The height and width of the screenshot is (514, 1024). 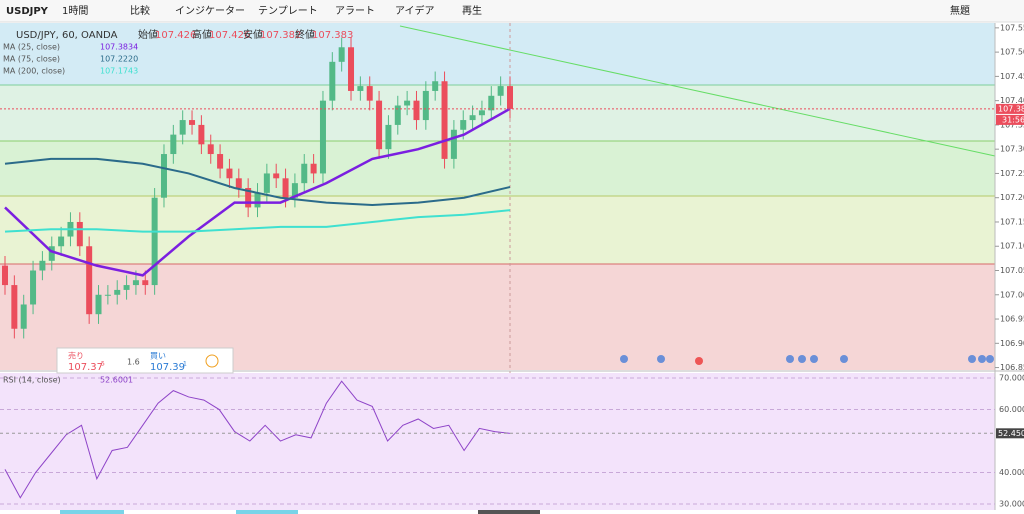 I want to click on y-tick-label: 107.400, so click(x=1012, y=100).